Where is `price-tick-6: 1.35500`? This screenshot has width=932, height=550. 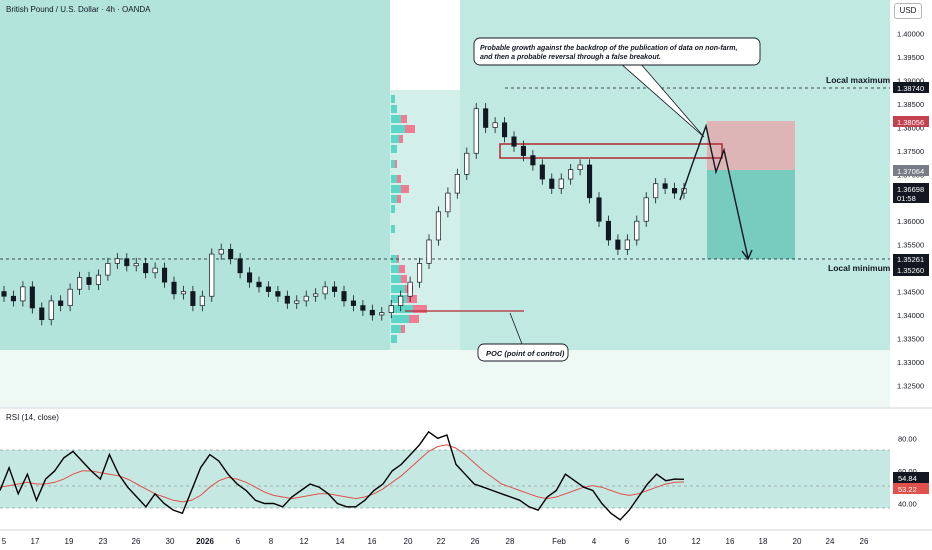
price-tick-6: 1.35500 is located at coordinates (910, 245).